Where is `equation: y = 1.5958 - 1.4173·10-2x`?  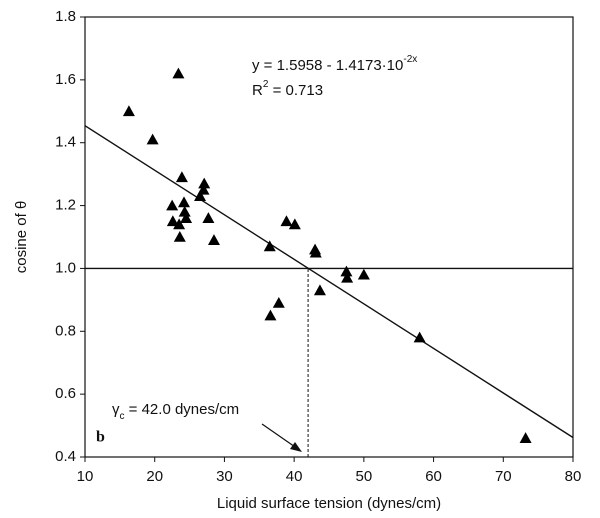 equation: y = 1.5958 - 1.4173·10-2x is located at coordinates (334, 64).